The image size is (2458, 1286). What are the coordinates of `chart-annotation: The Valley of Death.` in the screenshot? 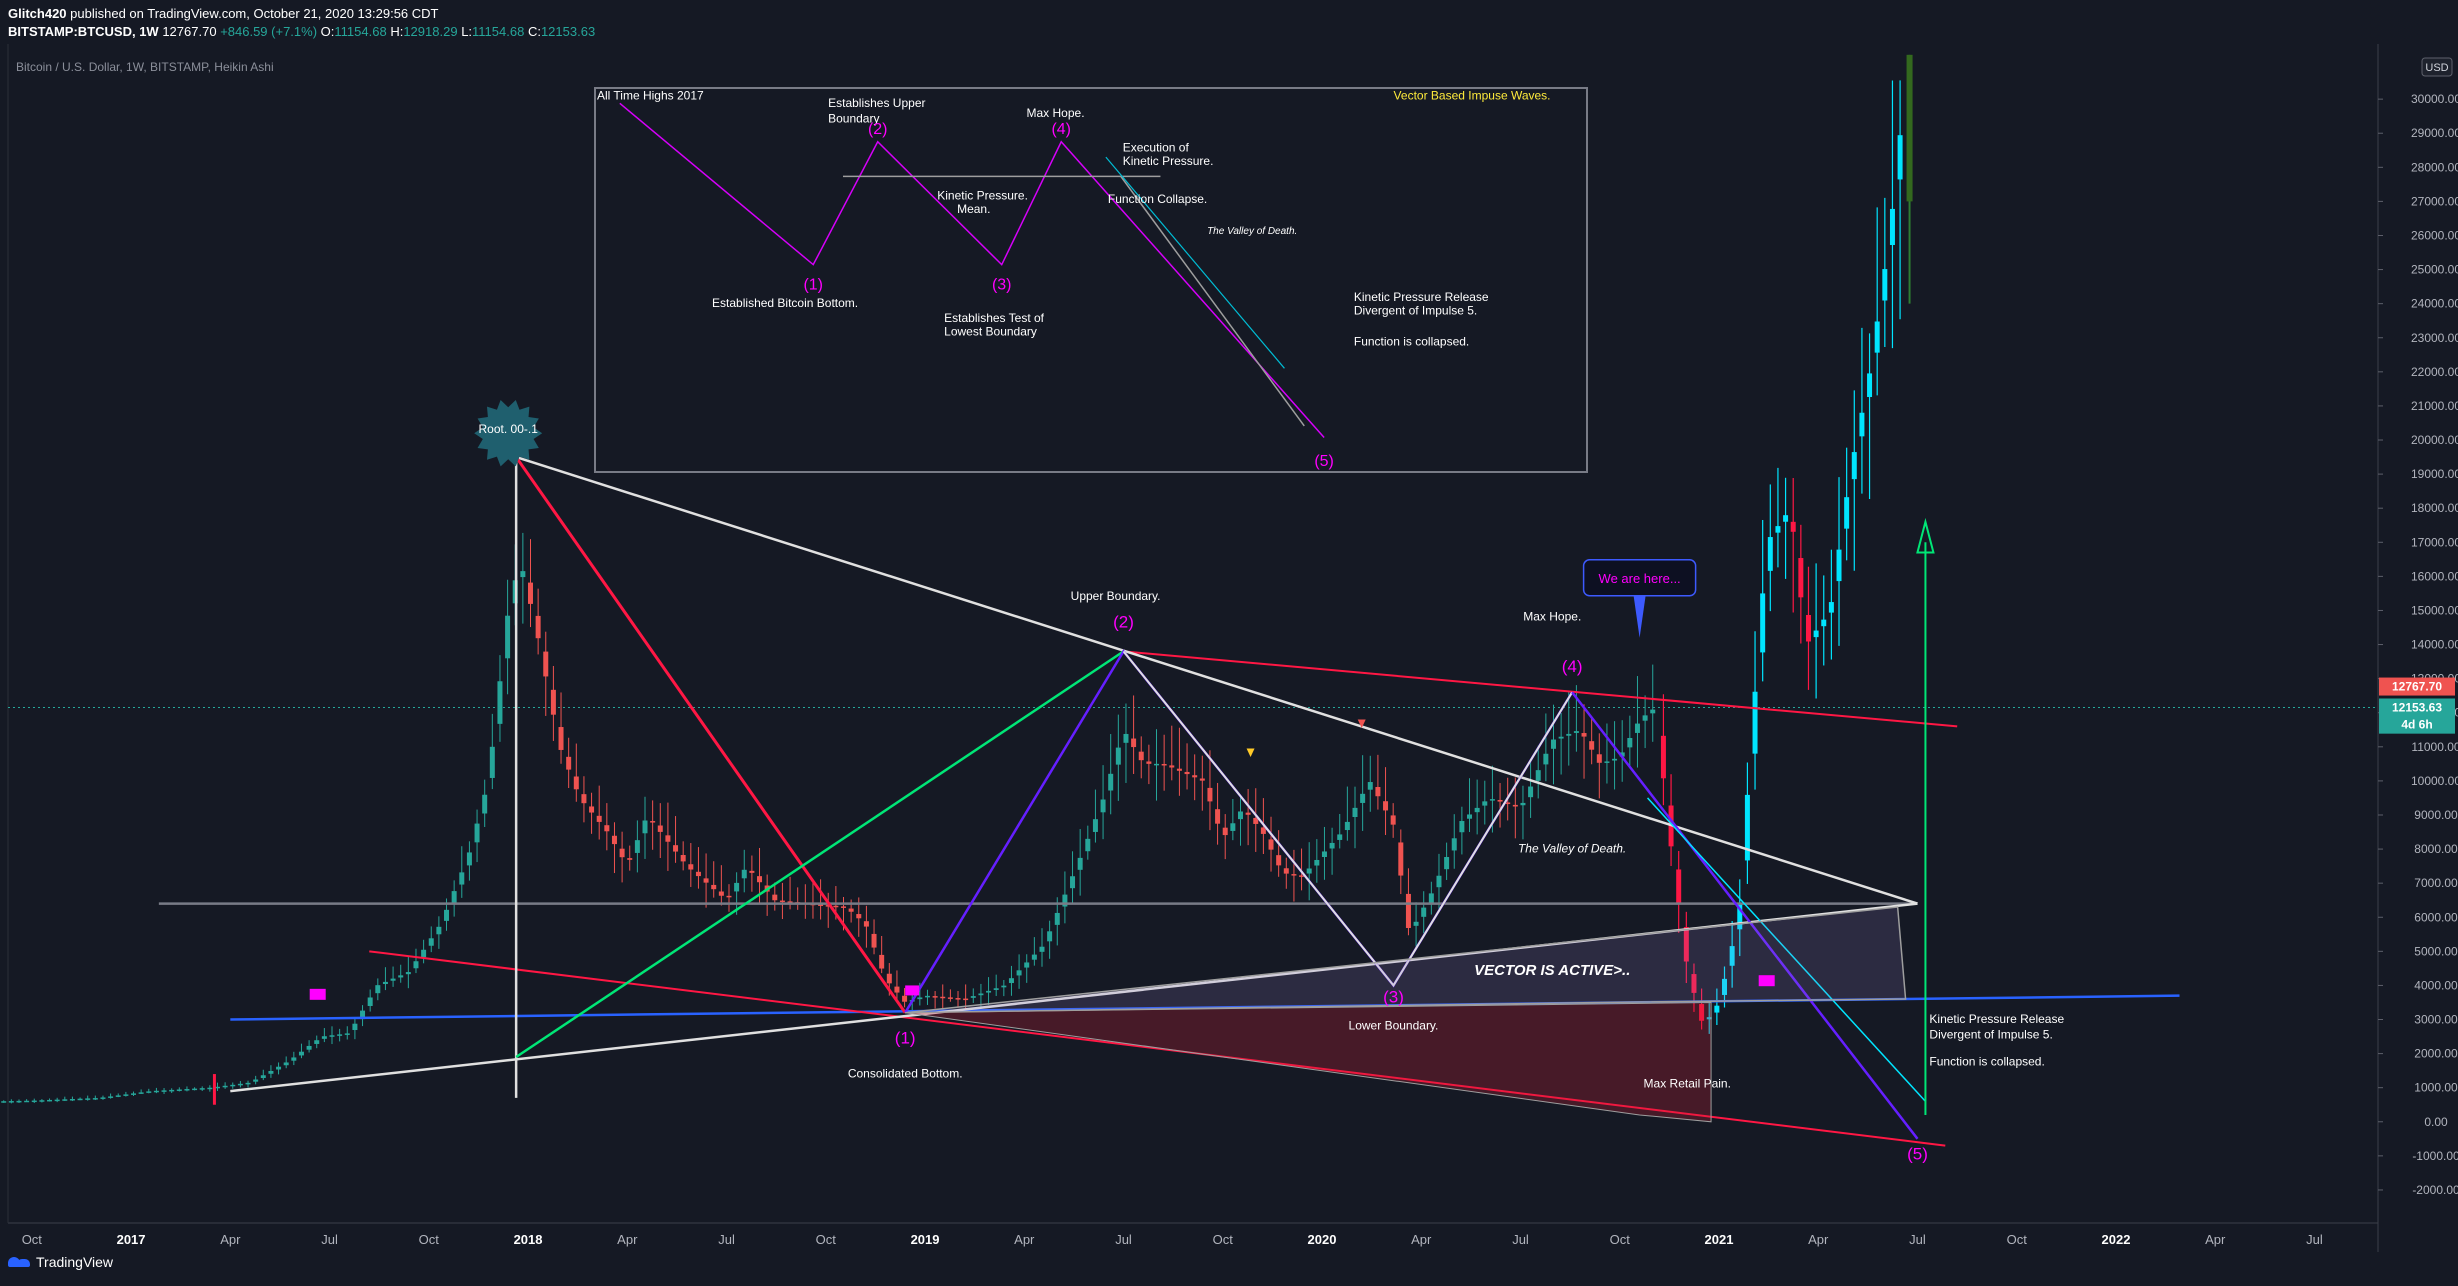 It's located at (1572, 848).